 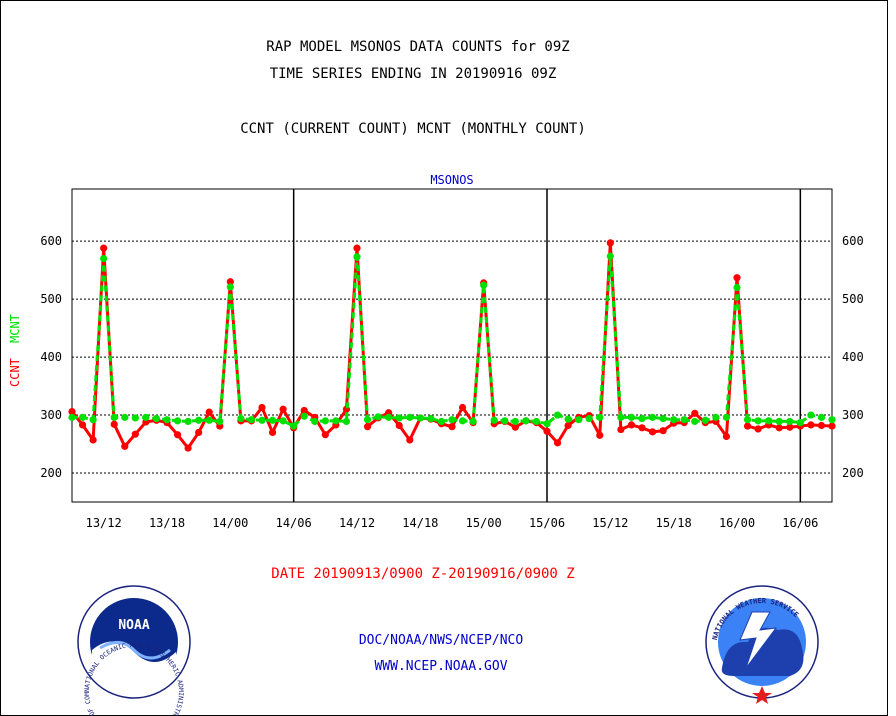 What do you see at coordinates (294, 523) in the screenshot?
I see `x-tick-label: 14/06` at bounding box center [294, 523].